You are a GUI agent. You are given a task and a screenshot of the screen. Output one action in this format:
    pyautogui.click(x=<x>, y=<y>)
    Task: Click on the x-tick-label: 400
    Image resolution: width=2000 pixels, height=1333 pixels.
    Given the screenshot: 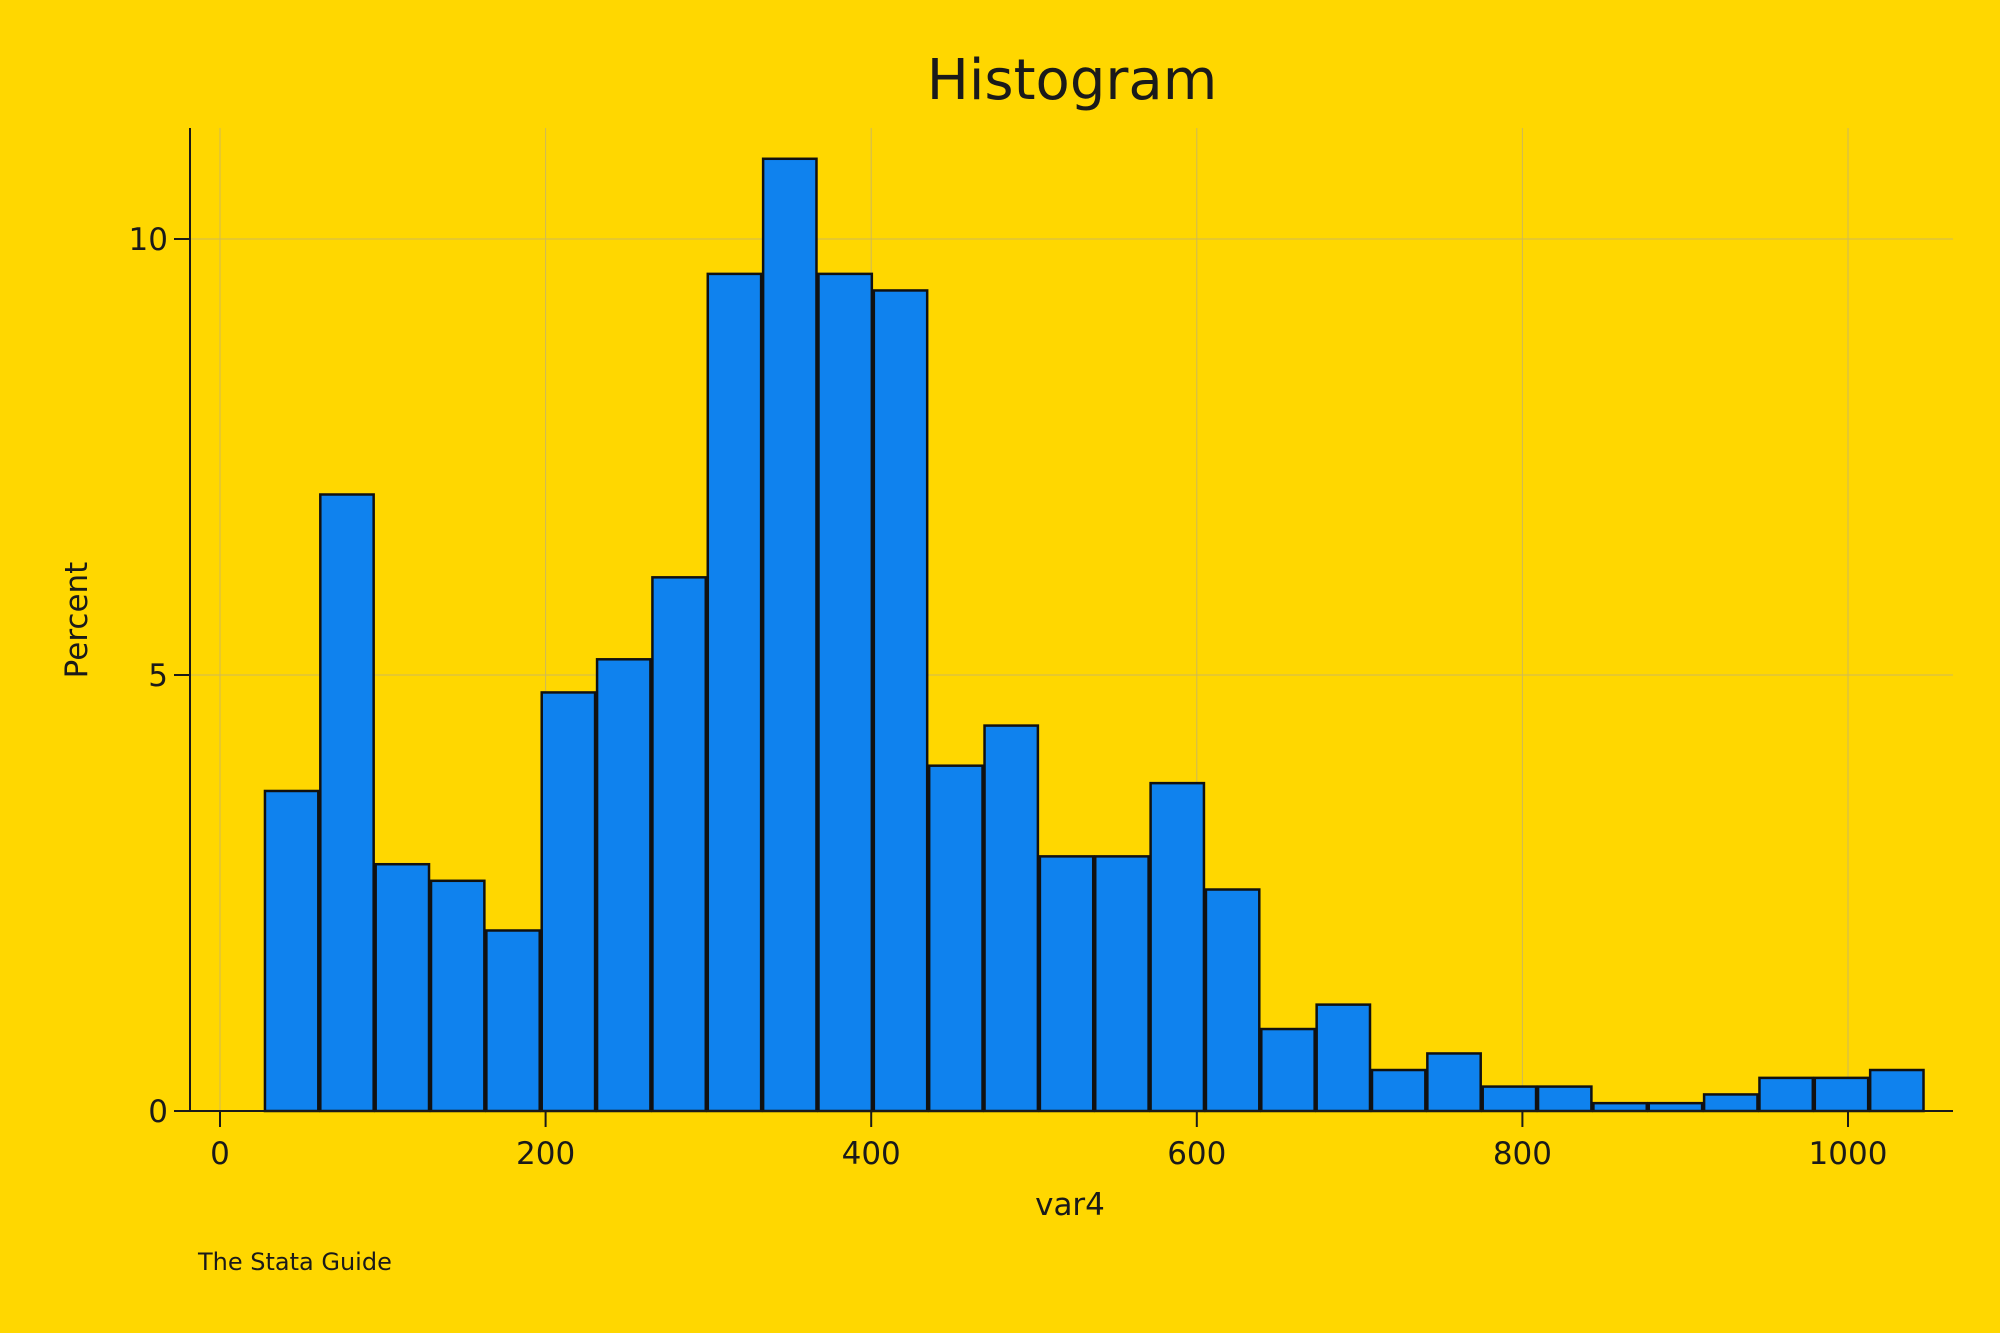 What is the action you would take?
    pyautogui.click(x=871, y=1154)
    